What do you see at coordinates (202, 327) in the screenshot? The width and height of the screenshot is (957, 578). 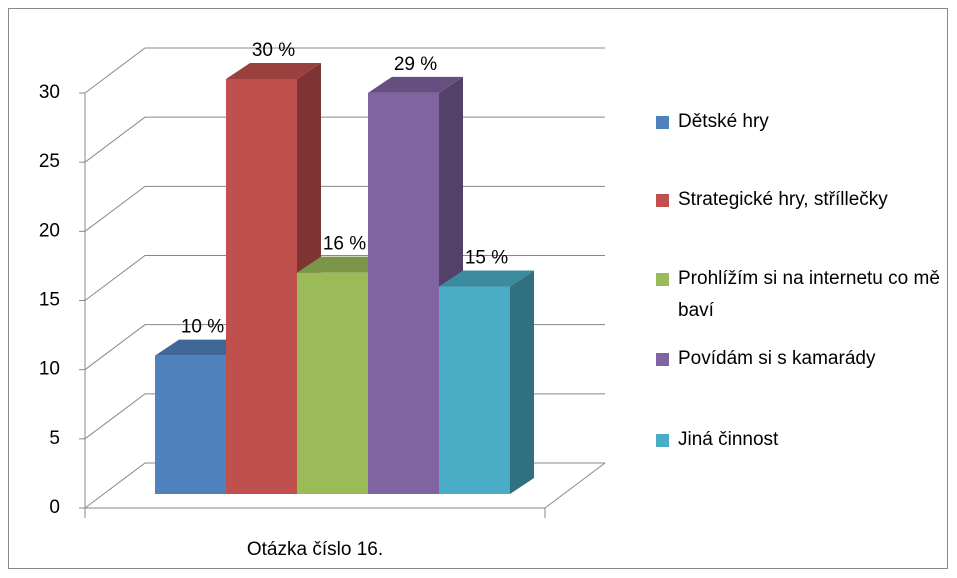 I see `data-label: 10 %` at bounding box center [202, 327].